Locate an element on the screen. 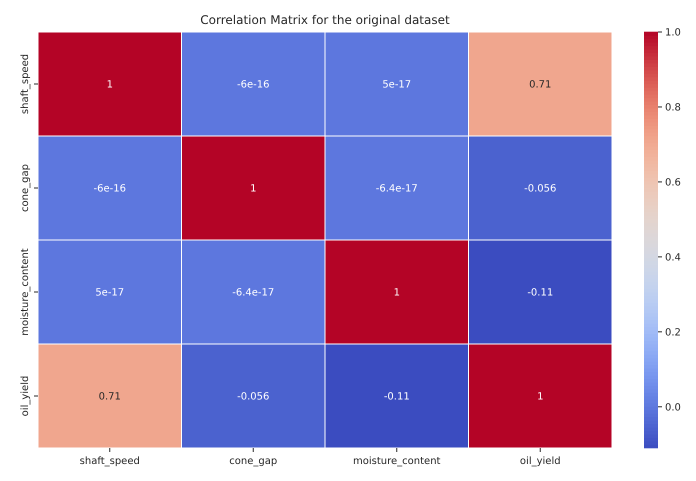 This screenshot has height=481, width=696. x-tick-label: shaft_speed is located at coordinates (110, 461).